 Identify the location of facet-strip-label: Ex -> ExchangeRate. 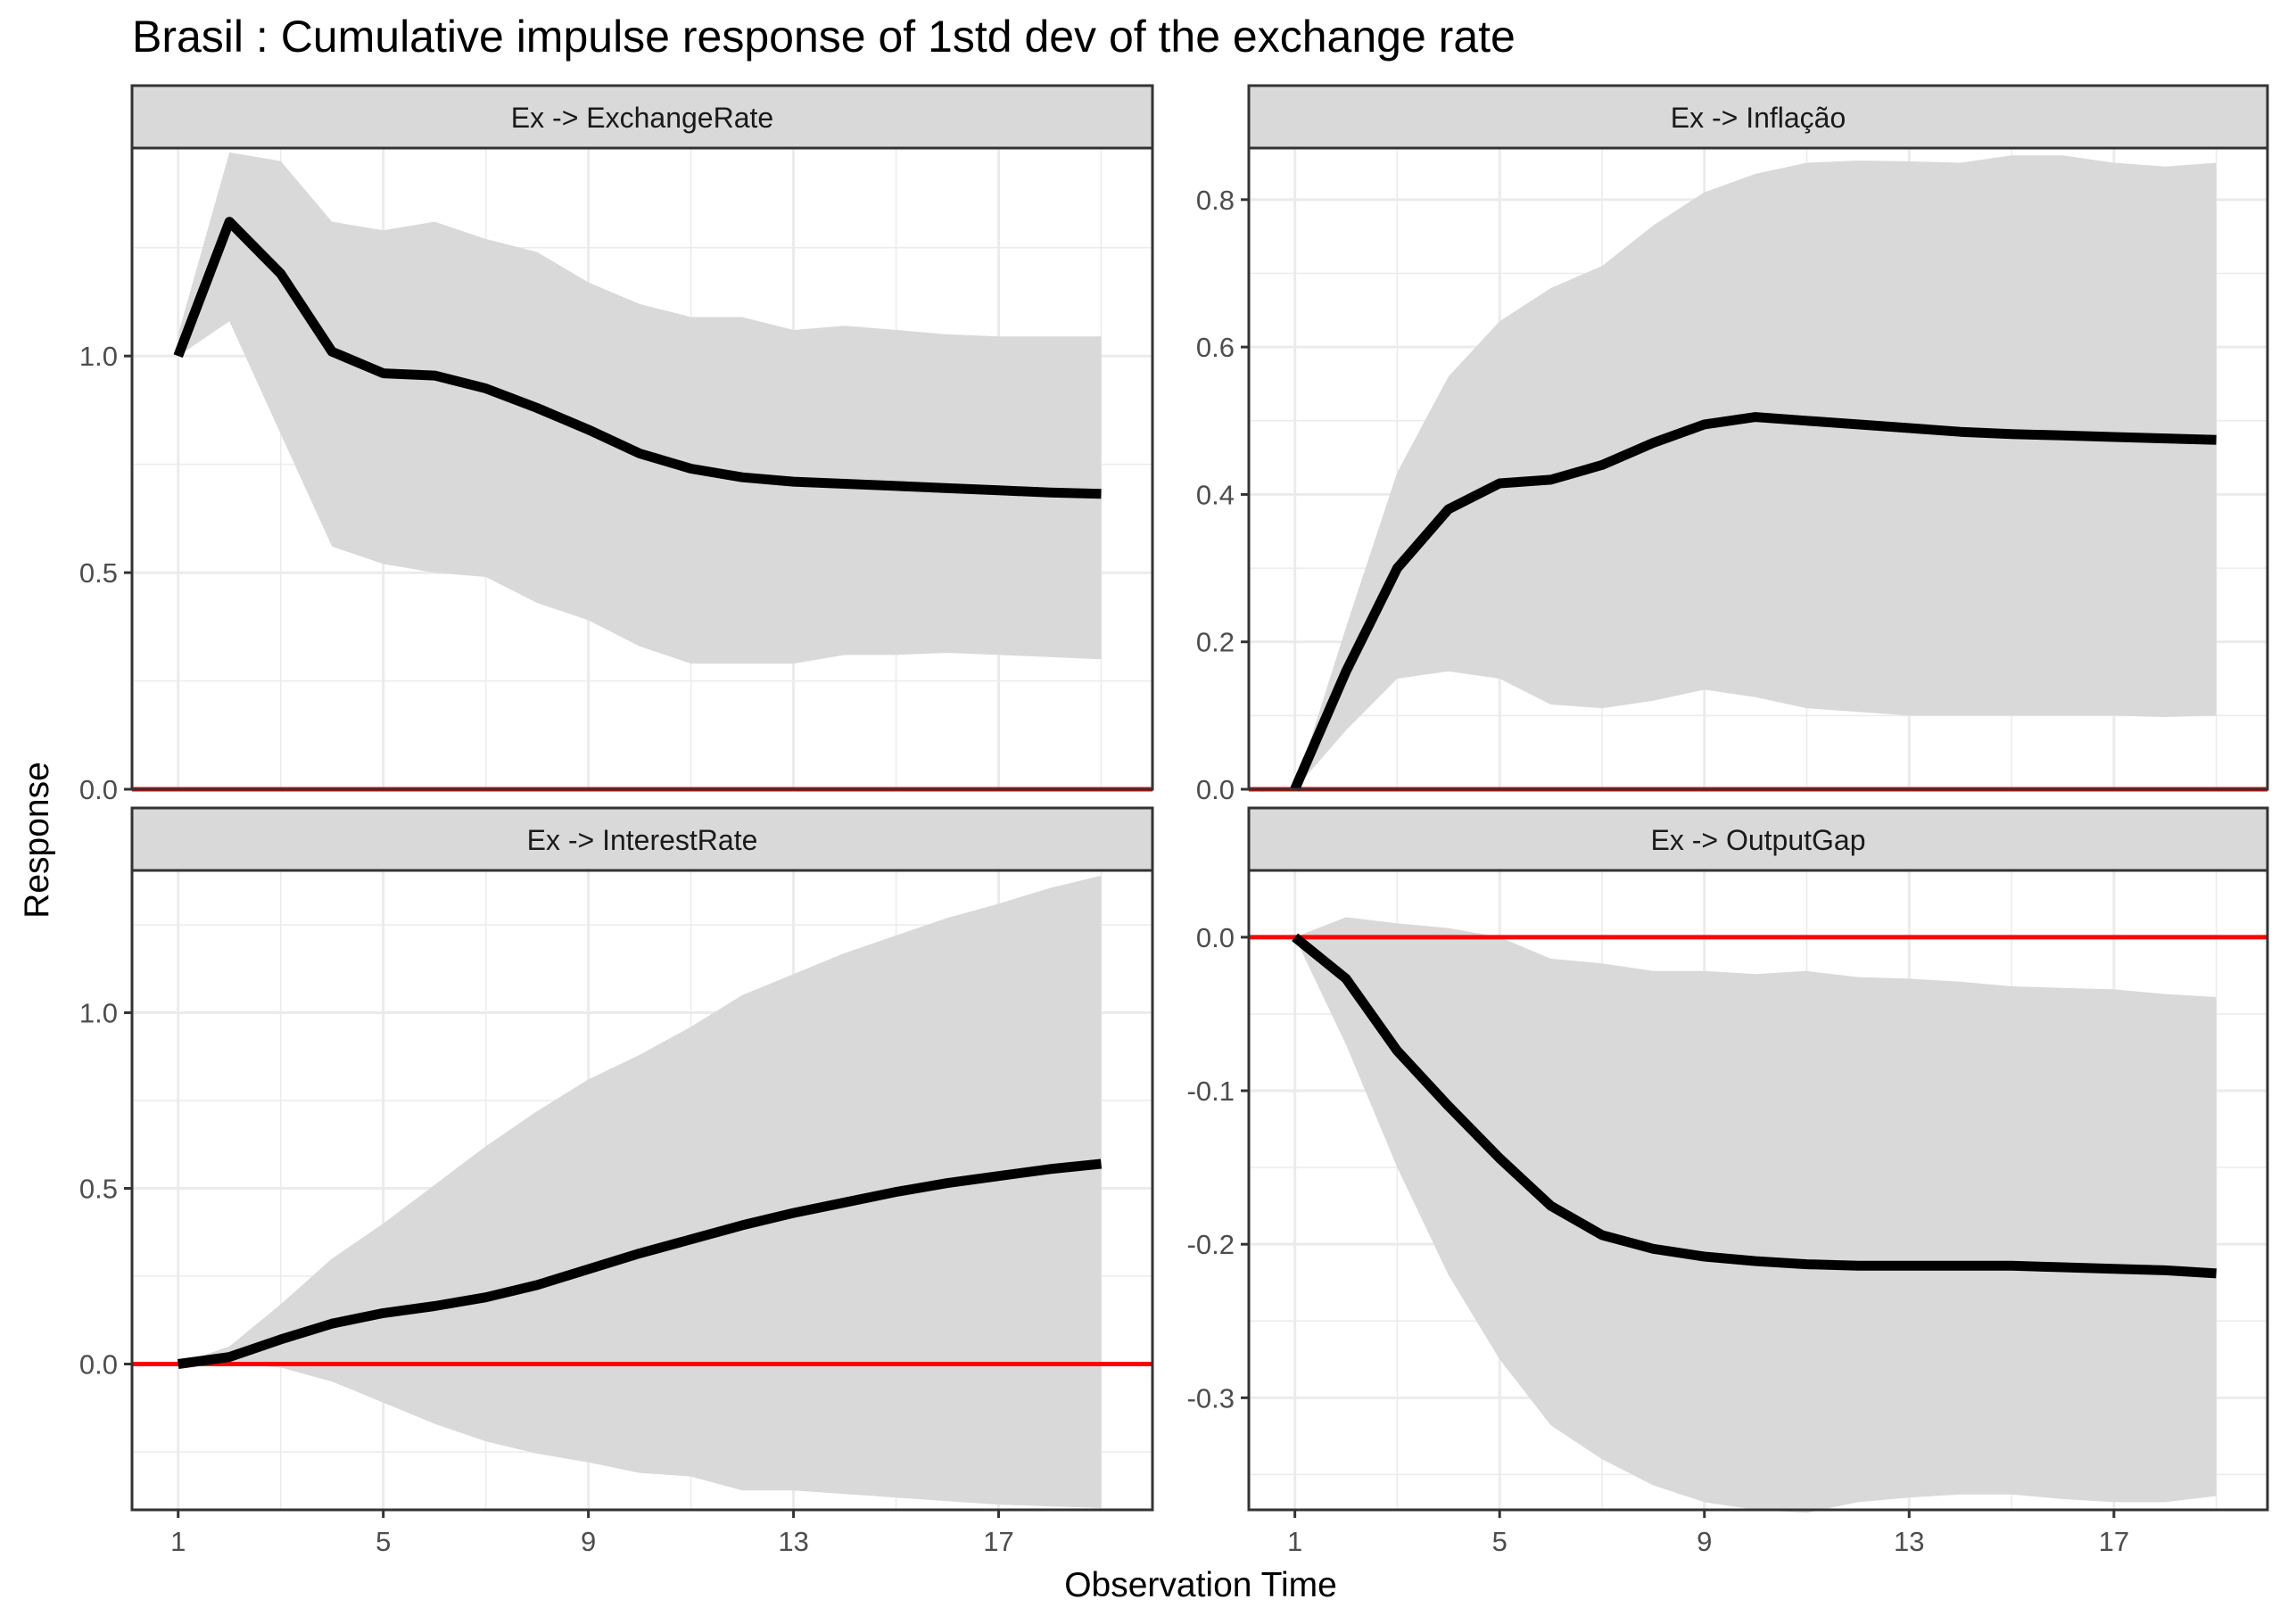
(642, 118).